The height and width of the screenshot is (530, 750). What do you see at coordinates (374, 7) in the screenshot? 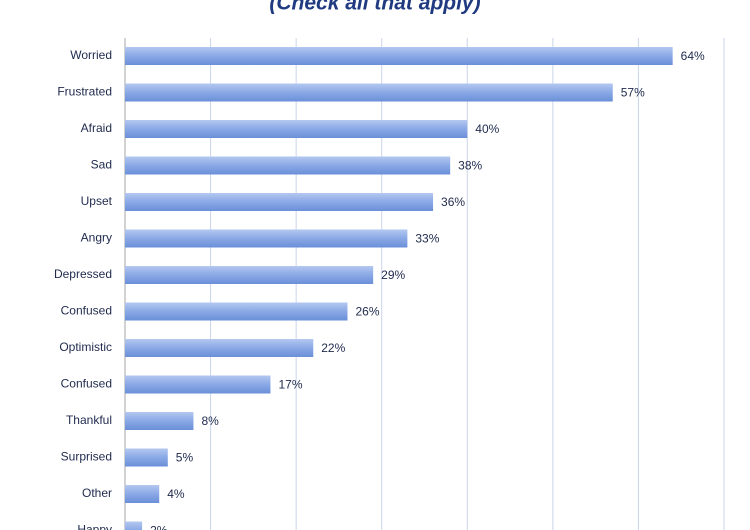
I see `chart-title: (Check all that apply)` at bounding box center [374, 7].